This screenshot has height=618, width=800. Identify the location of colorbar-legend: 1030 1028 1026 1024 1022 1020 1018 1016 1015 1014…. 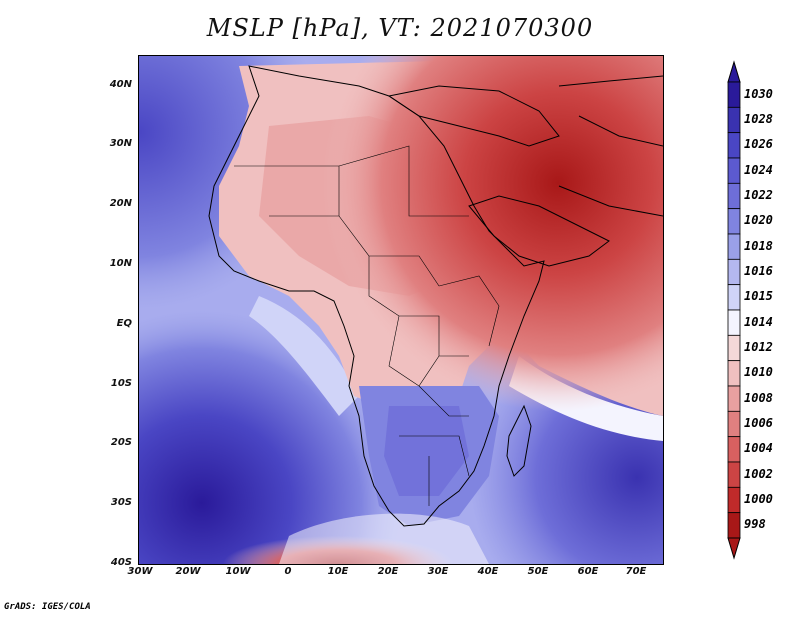
(757, 310).